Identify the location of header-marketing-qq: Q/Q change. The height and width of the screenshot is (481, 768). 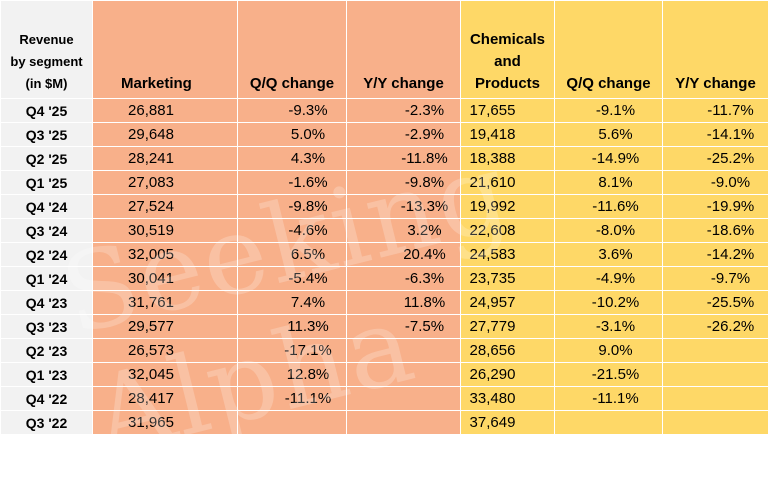
(292, 50).